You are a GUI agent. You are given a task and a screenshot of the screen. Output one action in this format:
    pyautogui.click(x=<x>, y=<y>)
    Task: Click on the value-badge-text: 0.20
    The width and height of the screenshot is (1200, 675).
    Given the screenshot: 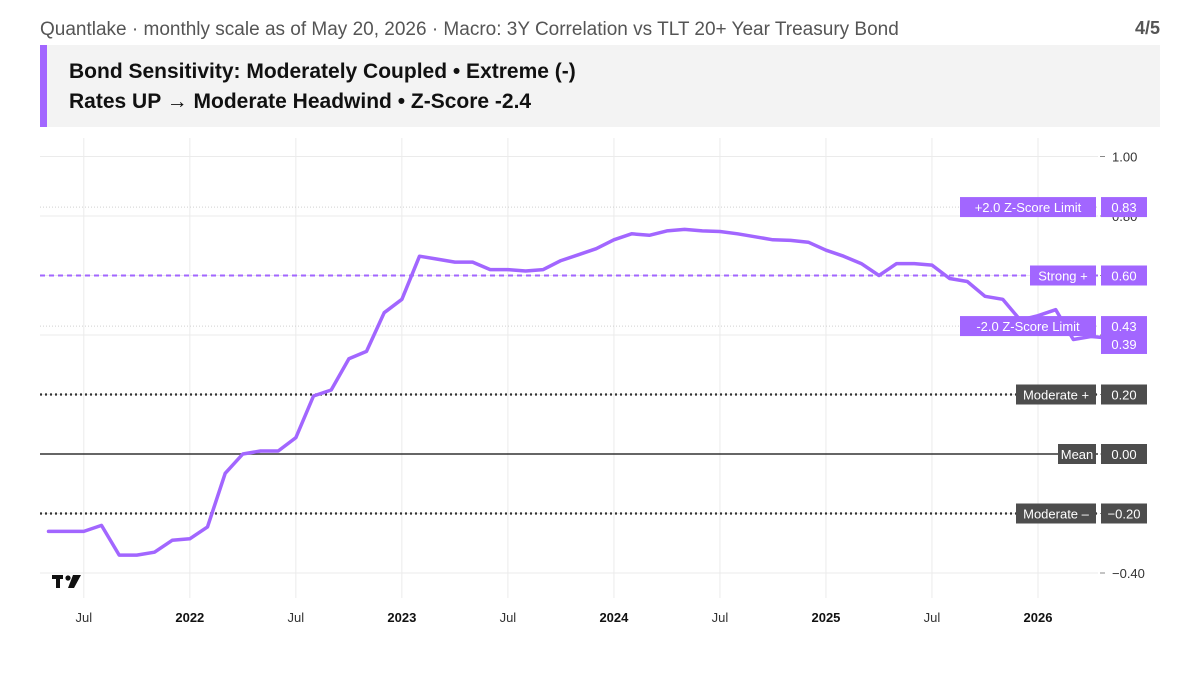 What is the action you would take?
    pyautogui.click(x=1123, y=395)
    